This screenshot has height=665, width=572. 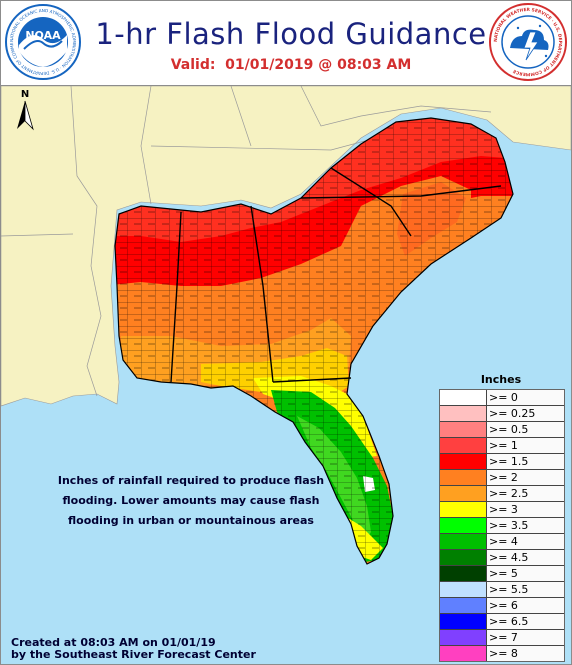 I want to click on legend-label: >= 3, so click(x=503, y=509).